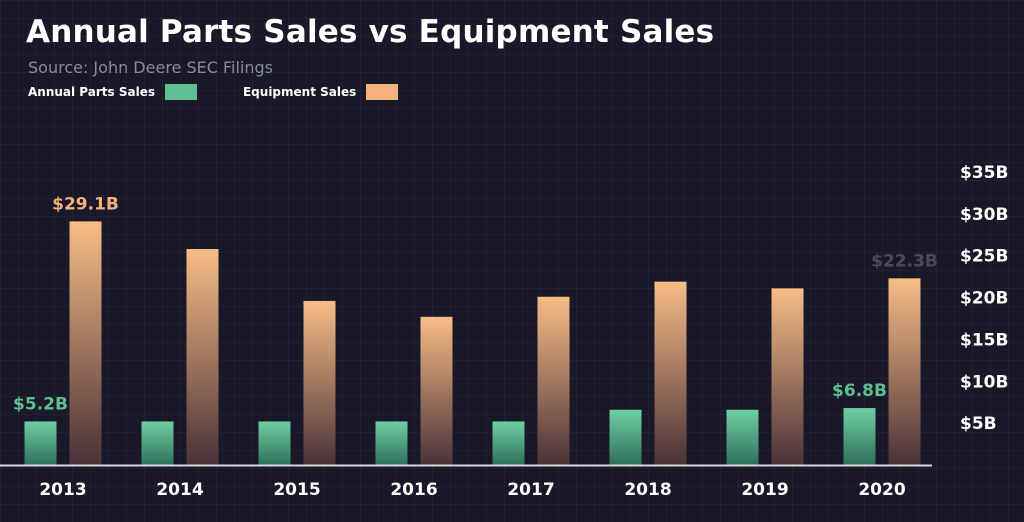  I want to click on x-tick-label-2019: 2019, so click(764, 490).